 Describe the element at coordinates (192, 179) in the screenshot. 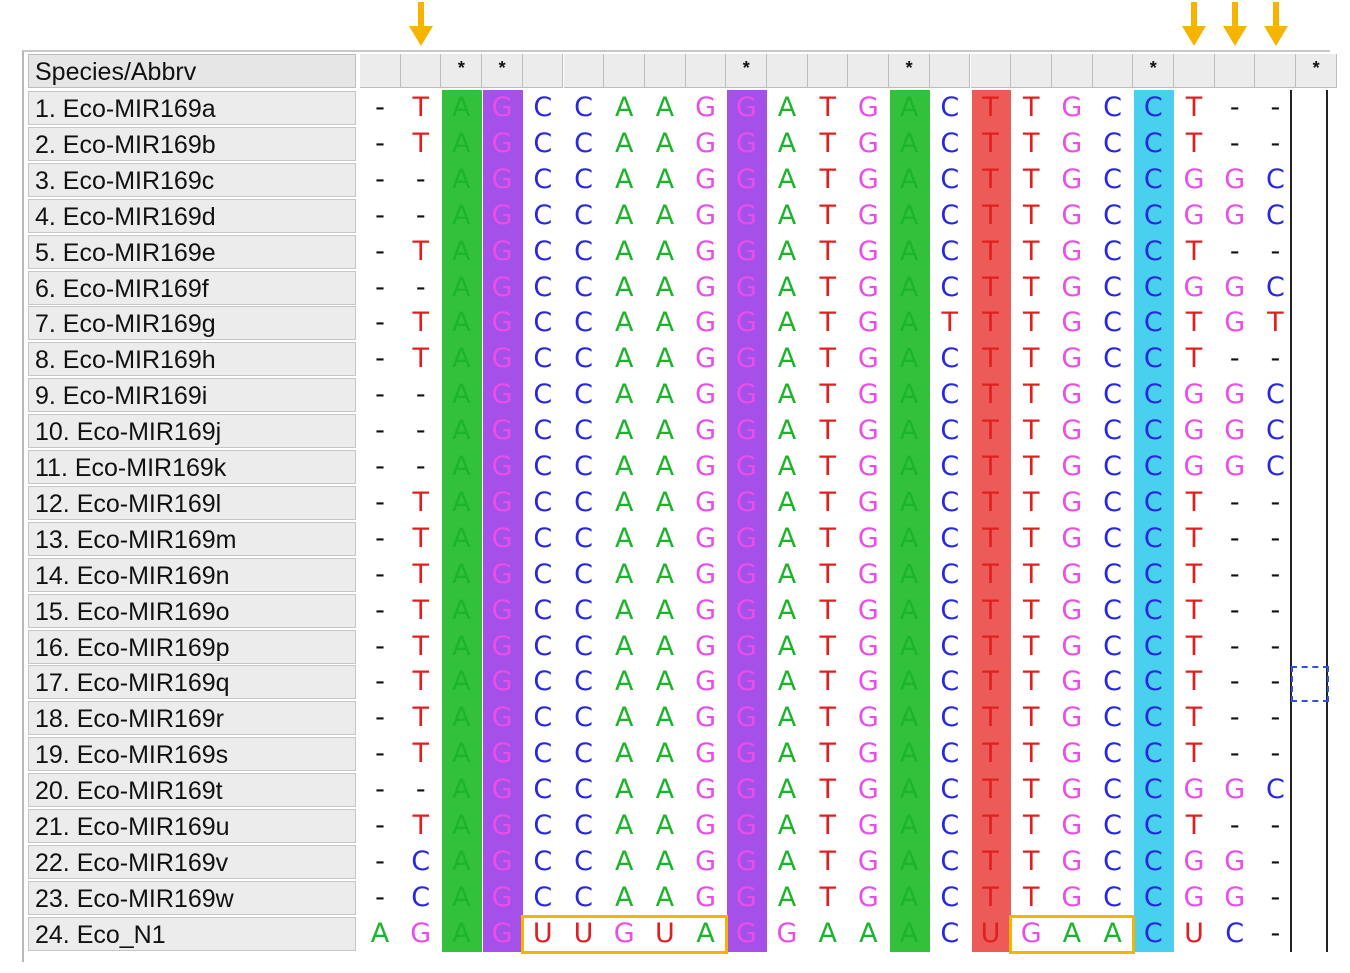

I see `species-name: 3. Eco-MIR169c` at that location.